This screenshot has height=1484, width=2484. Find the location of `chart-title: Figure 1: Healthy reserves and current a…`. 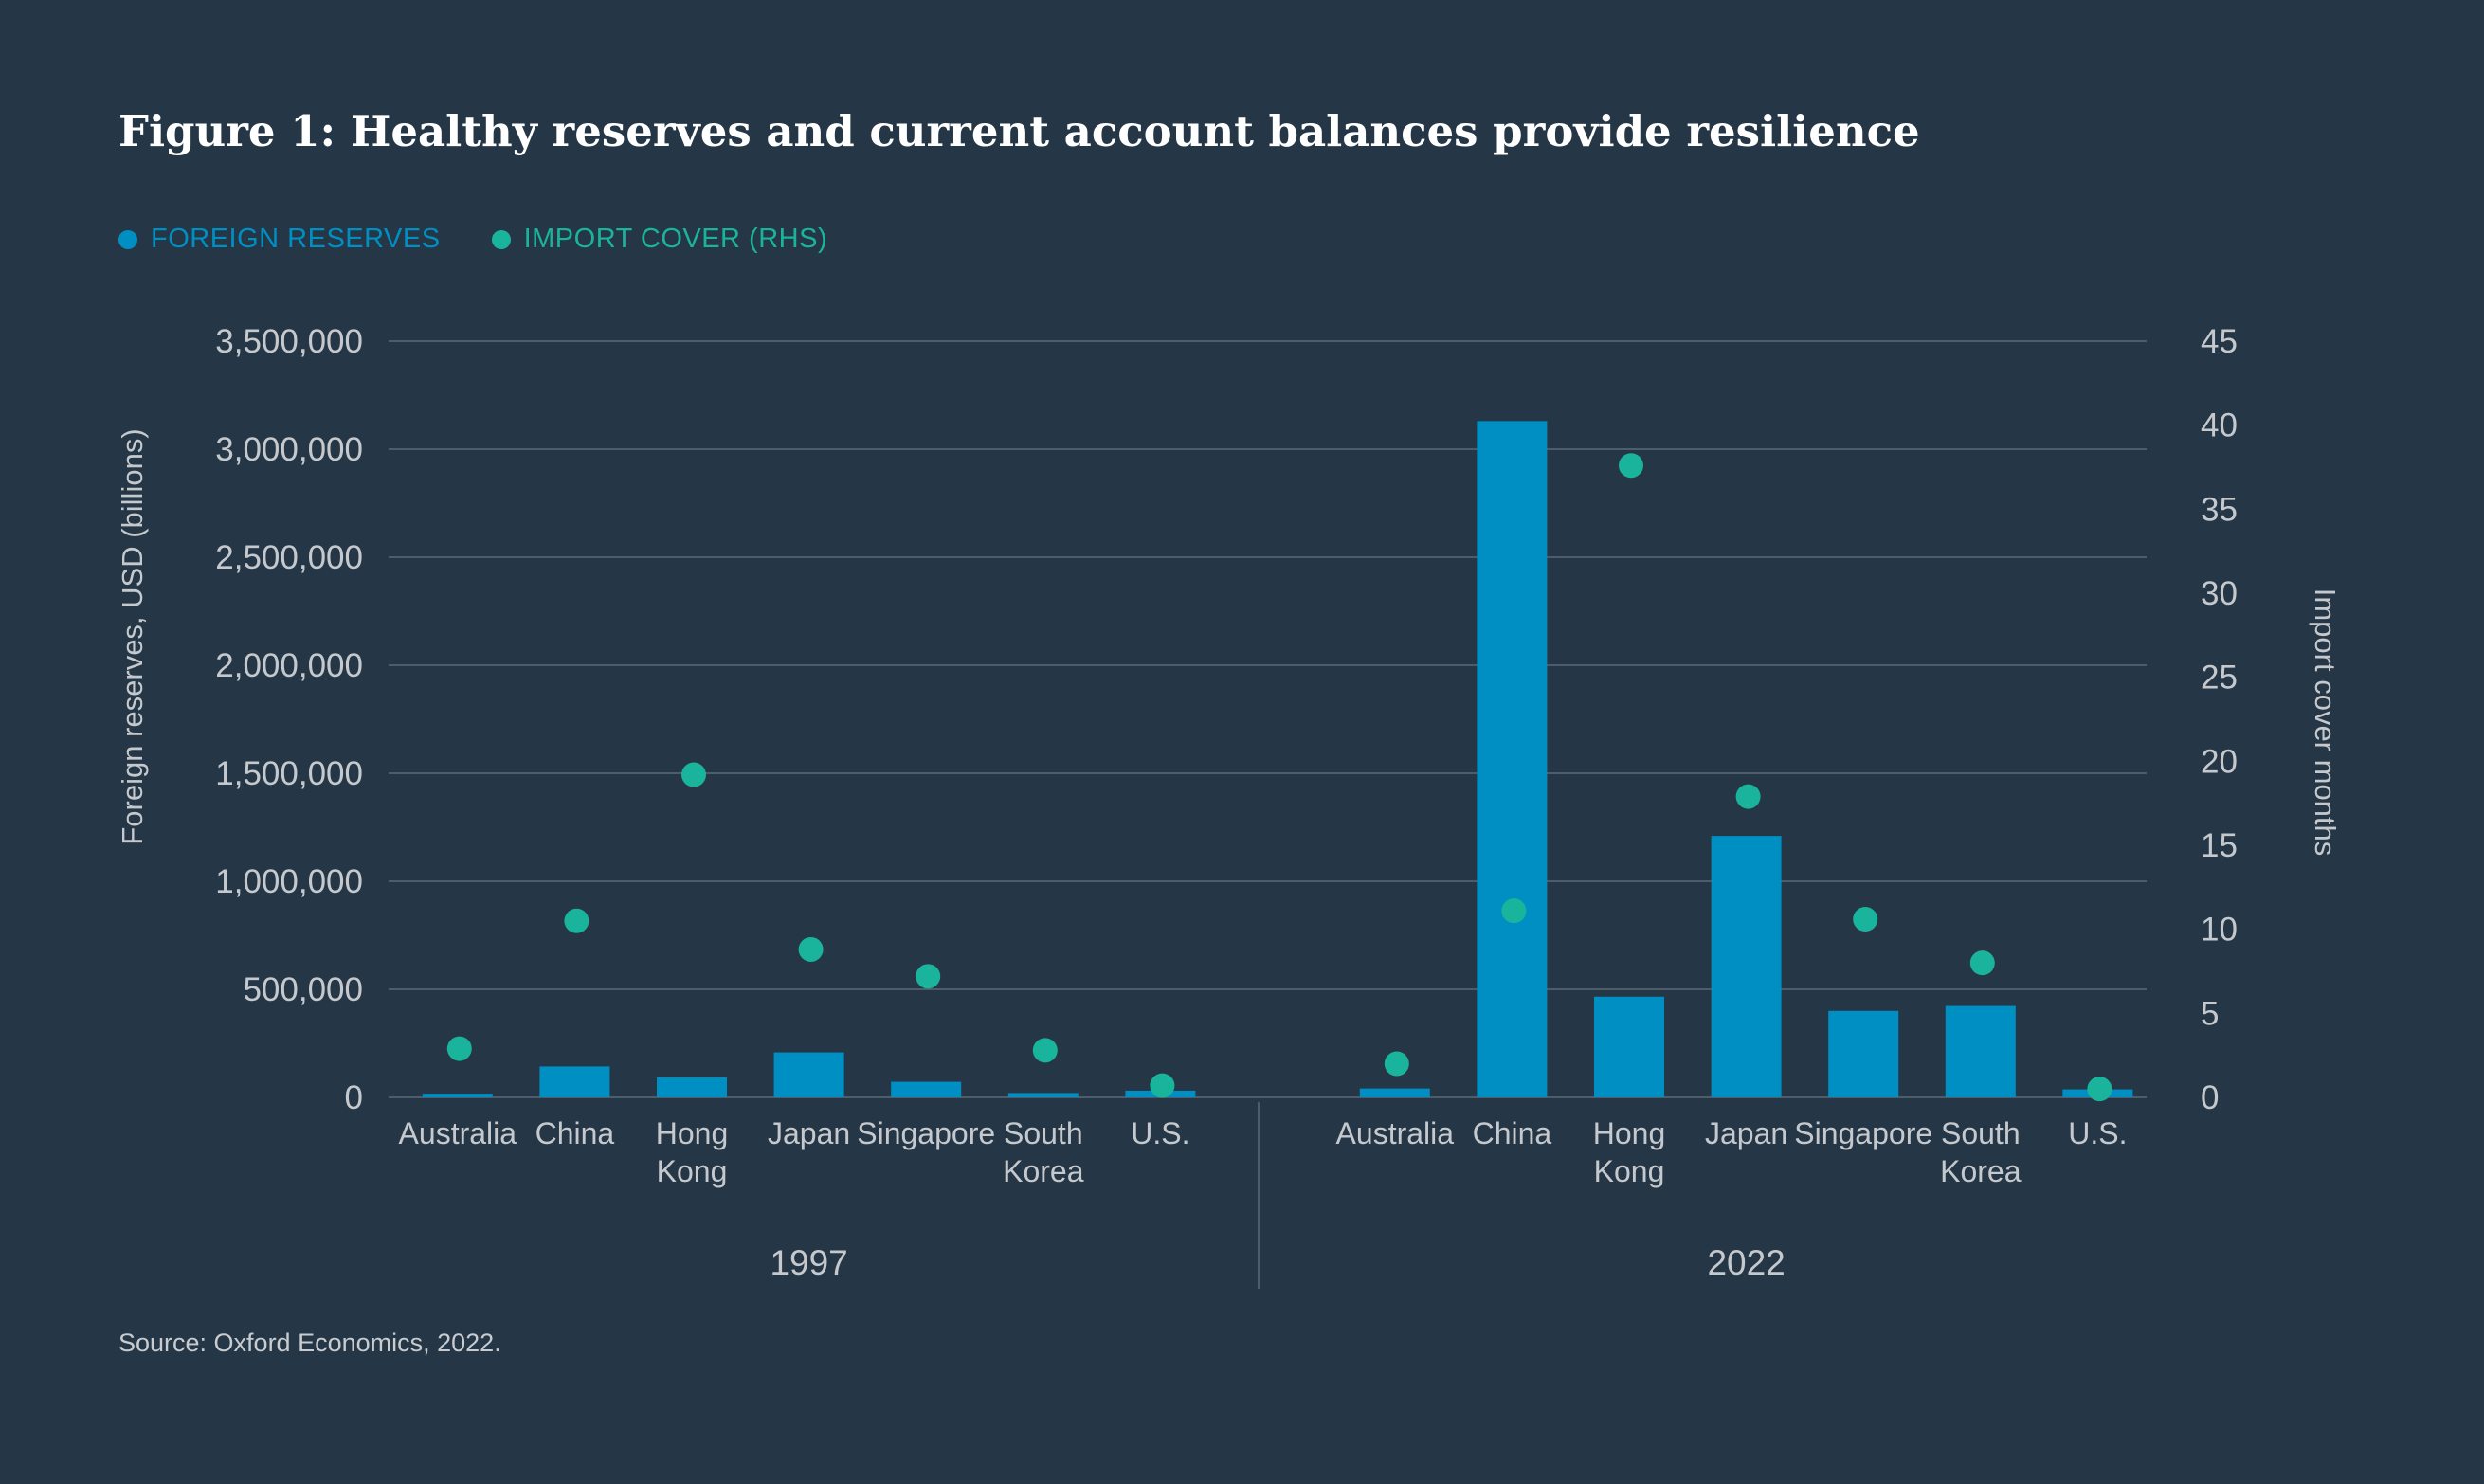

chart-title: Figure 1: Healthy reserves and current a… is located at coordinates (1019, 131).